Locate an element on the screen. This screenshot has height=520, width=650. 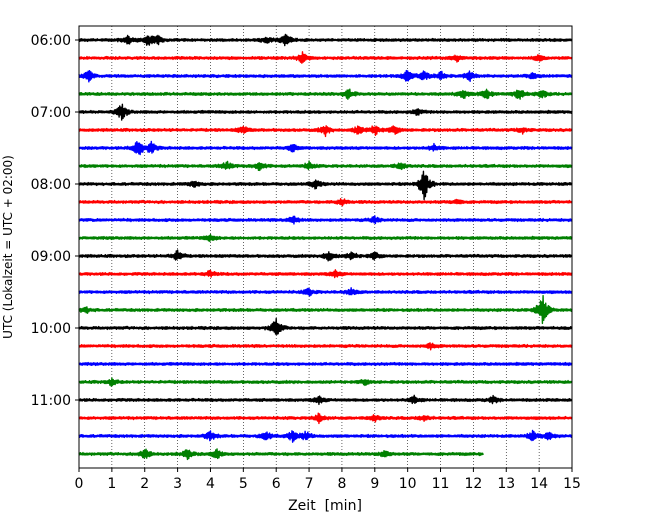
x-tick-label: 4 is located at coordinates (210, 484).